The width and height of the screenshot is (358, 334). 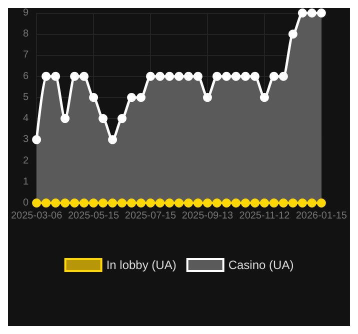 What do you see at coordinates (26, 140) in the screenshot?
I see `y-tick-label: 3` at bounding box center [26, 140].